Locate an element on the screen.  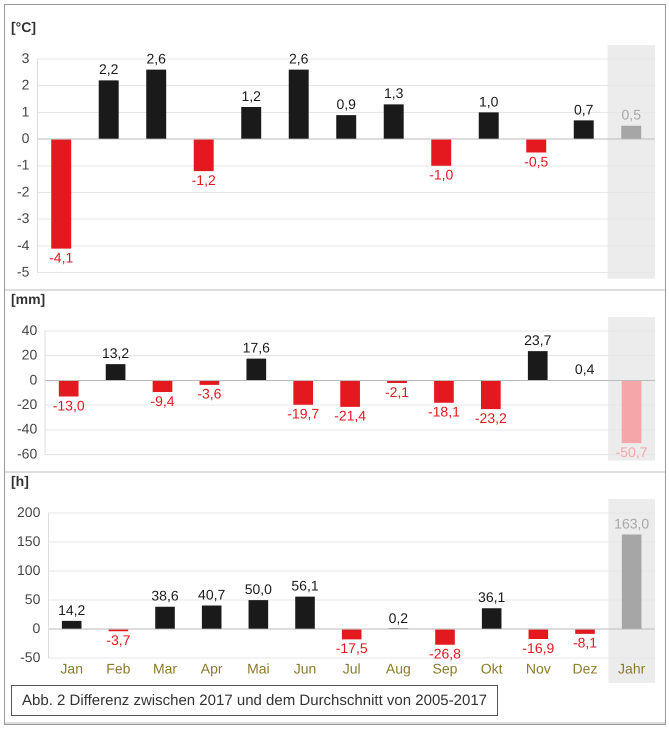
x-tick-label: Apr is located at coordinates (211, 668).